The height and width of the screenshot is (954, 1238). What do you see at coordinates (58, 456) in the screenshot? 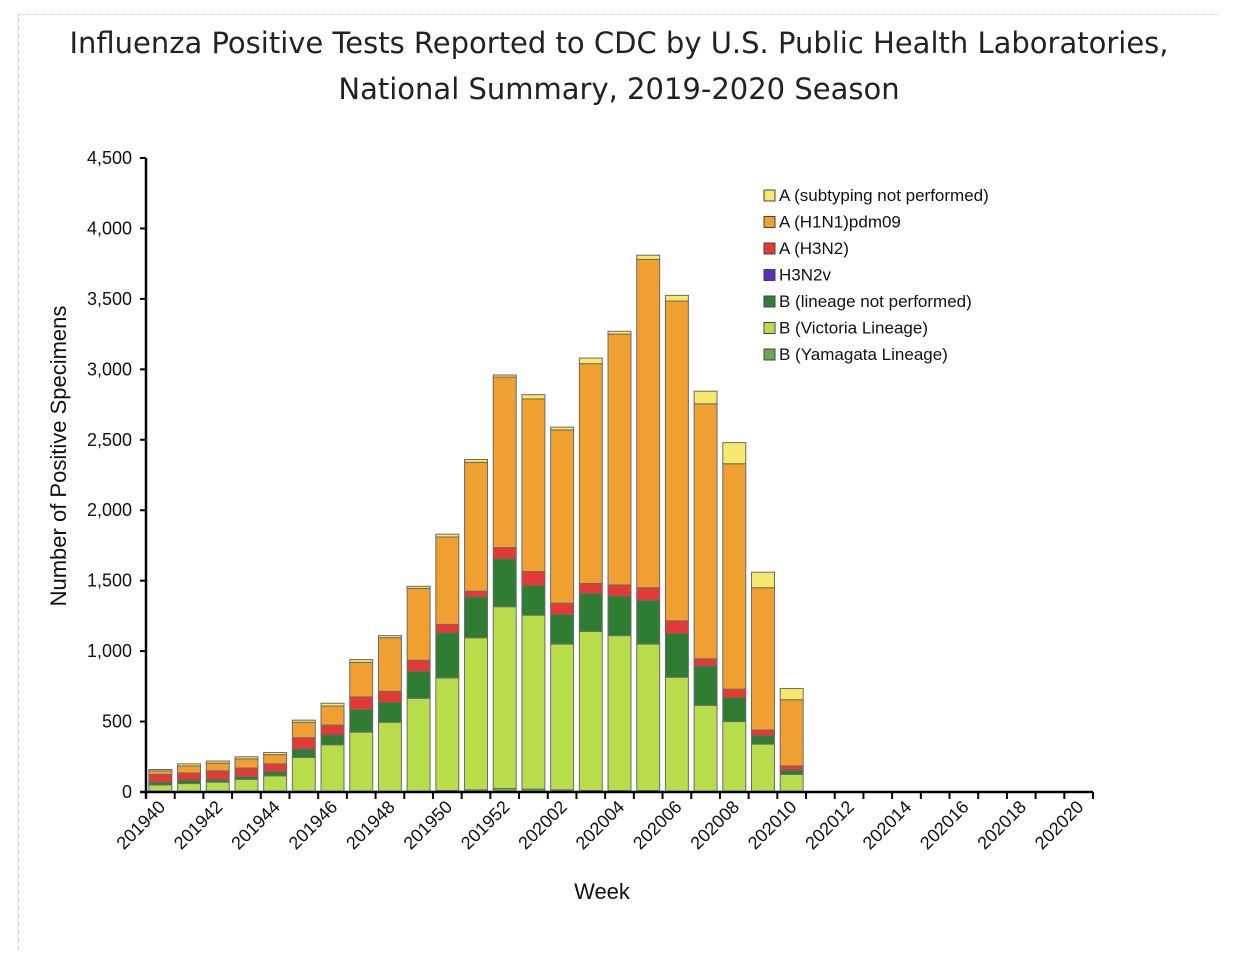
I see `y-axis-label: Number of Positive Specimens` at bounding box center [58, 456].